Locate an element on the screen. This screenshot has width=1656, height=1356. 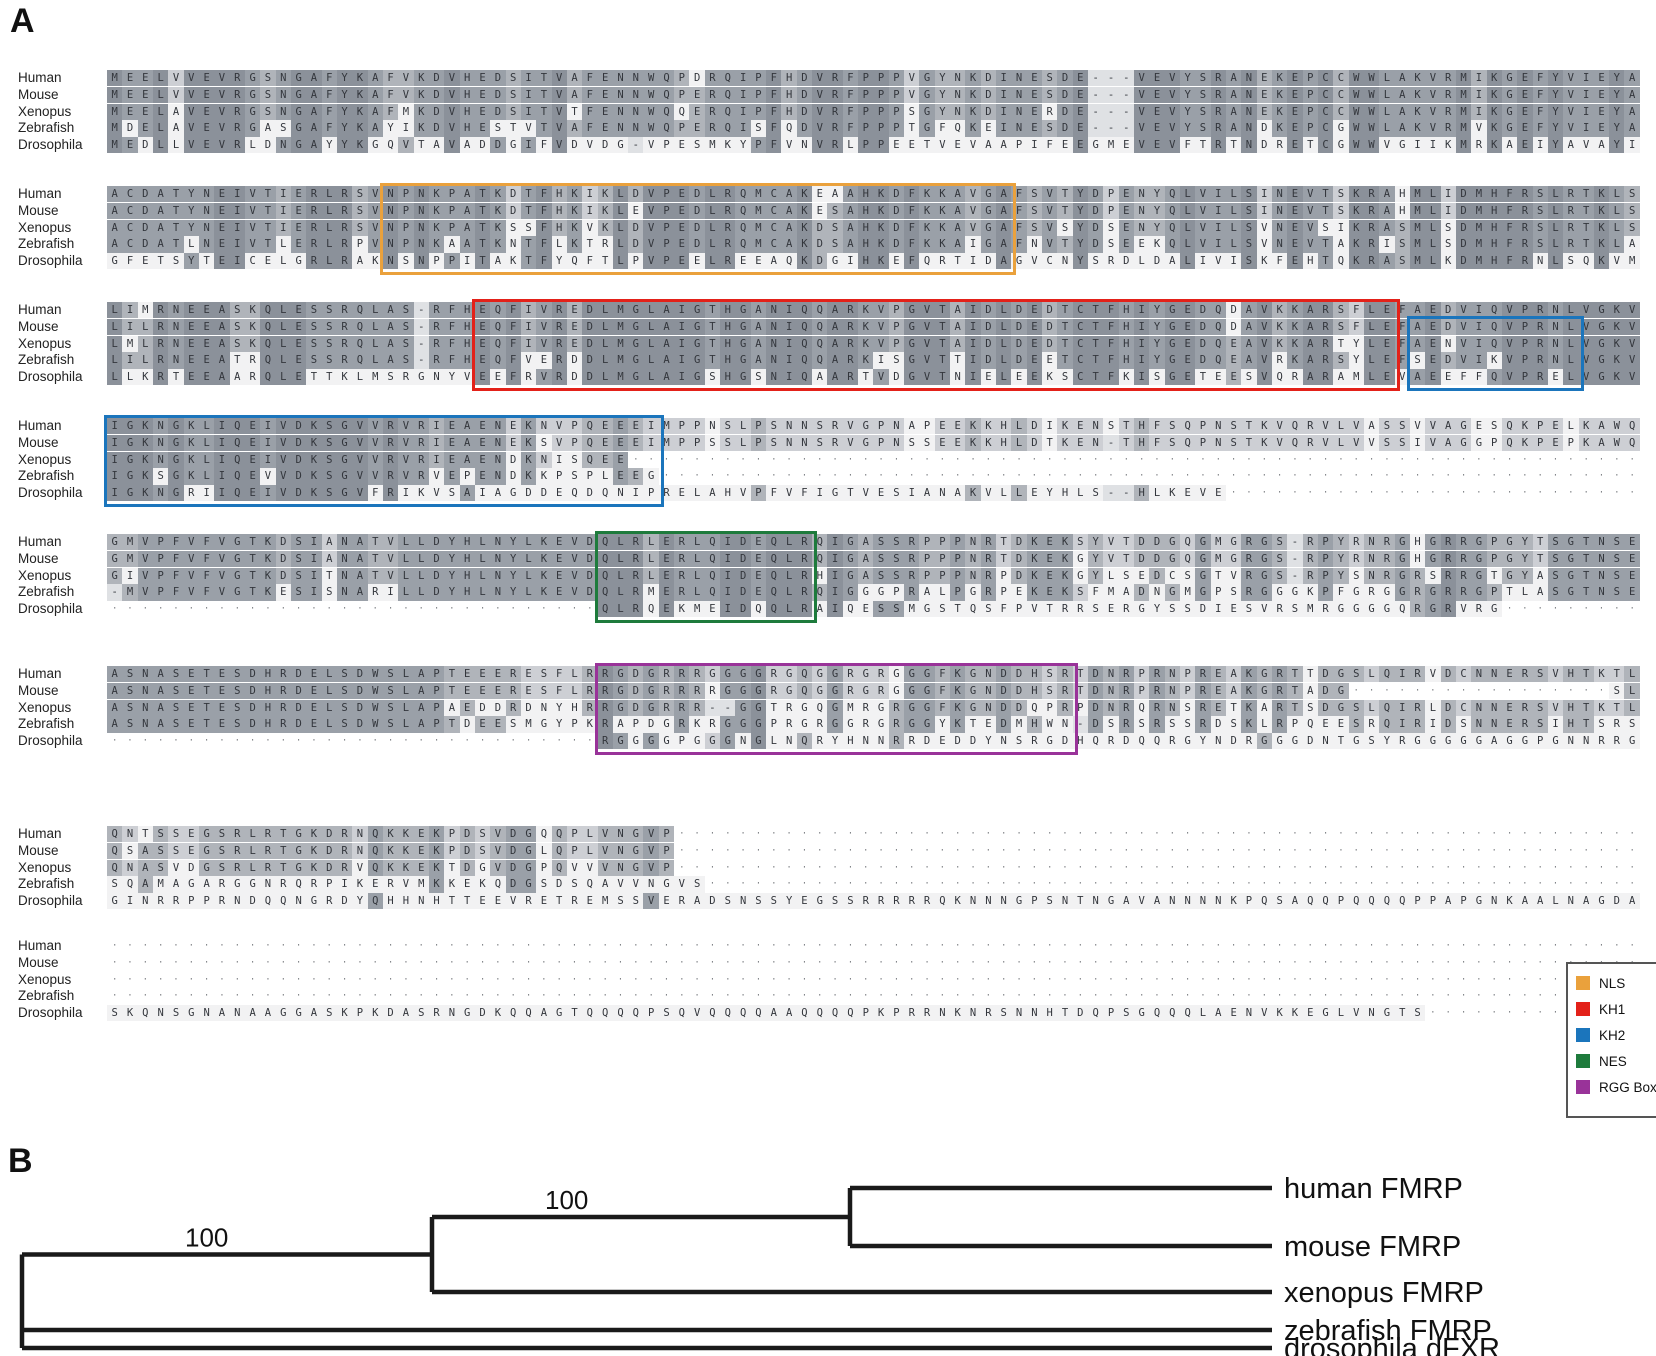
legend-swatch-kh2 is located at coordinates (1583, 1035).